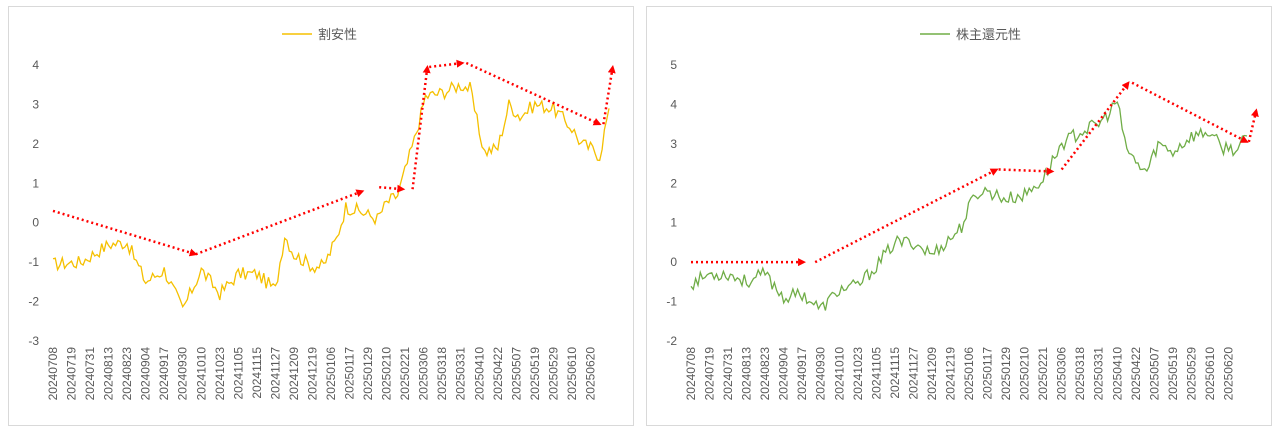 This screenshot has height=435, width=1282. What do you see at coordinates (33, 341) in the screenshot?
I see `y-tick-label: -3` at bounding box center [33, 341].